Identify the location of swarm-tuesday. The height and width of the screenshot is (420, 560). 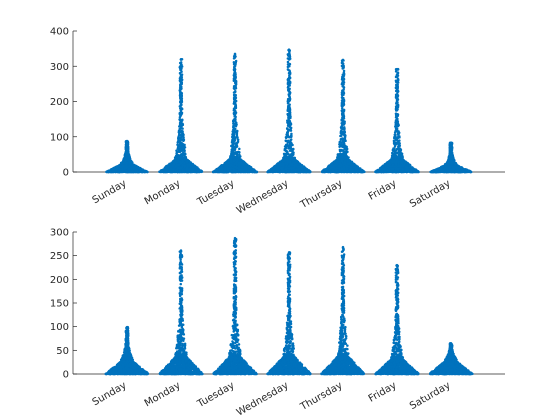
(235, 113).